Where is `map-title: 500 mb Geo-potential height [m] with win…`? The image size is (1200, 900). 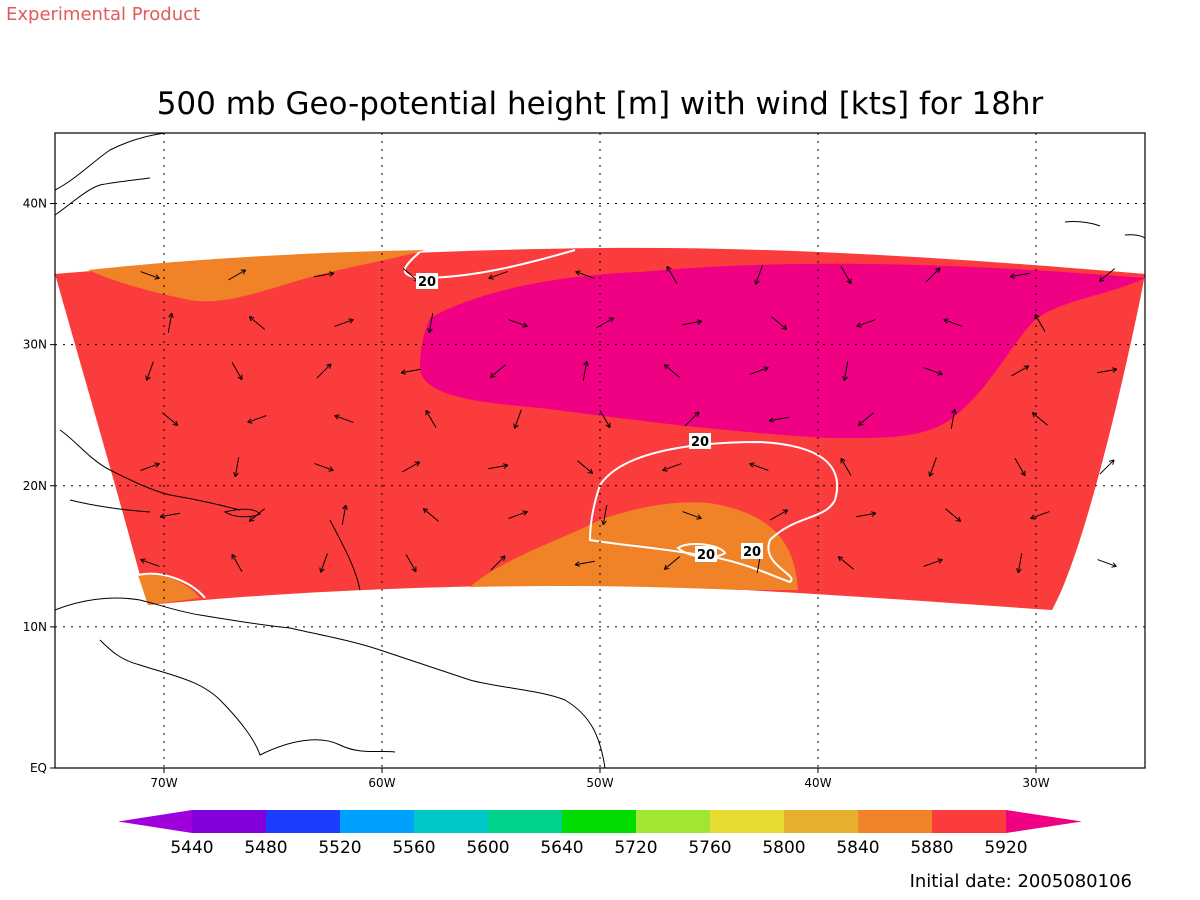
map-title: 500 mb Geo-potential height [m] with win… is located at coordinates (600, 104).